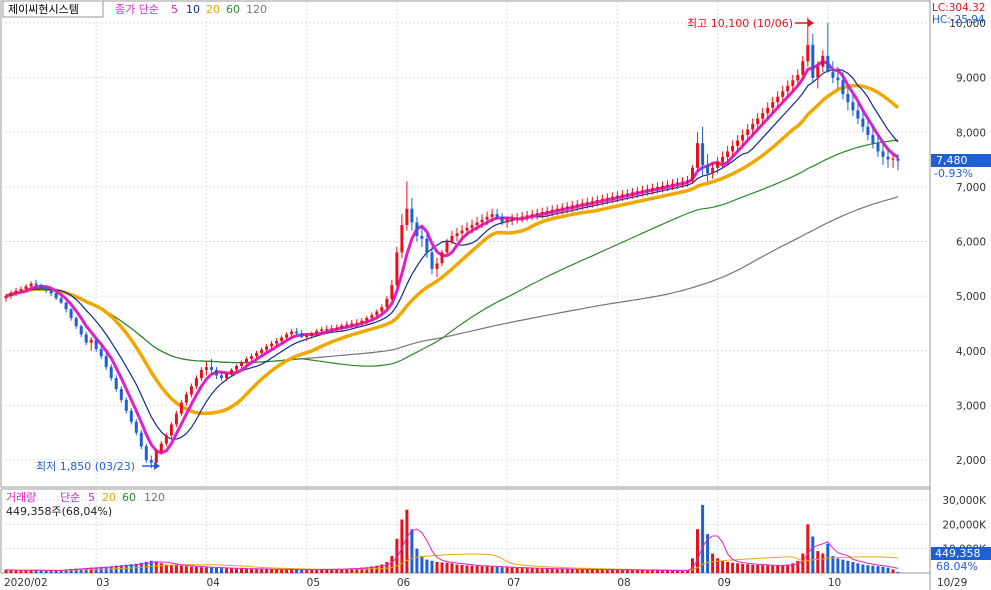 This screenshot has height=590, width=991. I want to click on stock-name-box, so click(53, 9).